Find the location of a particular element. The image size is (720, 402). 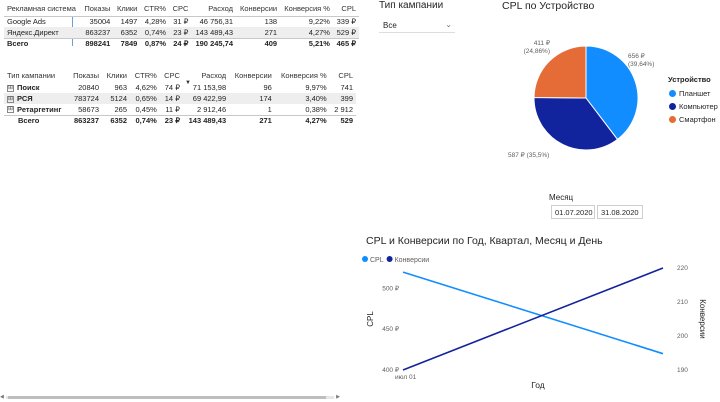

col-header: Тип кампании is located at coordinates (31, 75).